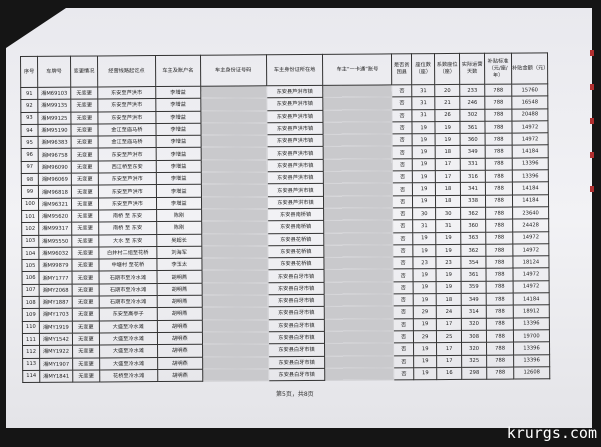  What do you see at coordinates (55, 142) in the screenshot?
I see `table-cell: 湘M96383` at bounding box center [55, 142].